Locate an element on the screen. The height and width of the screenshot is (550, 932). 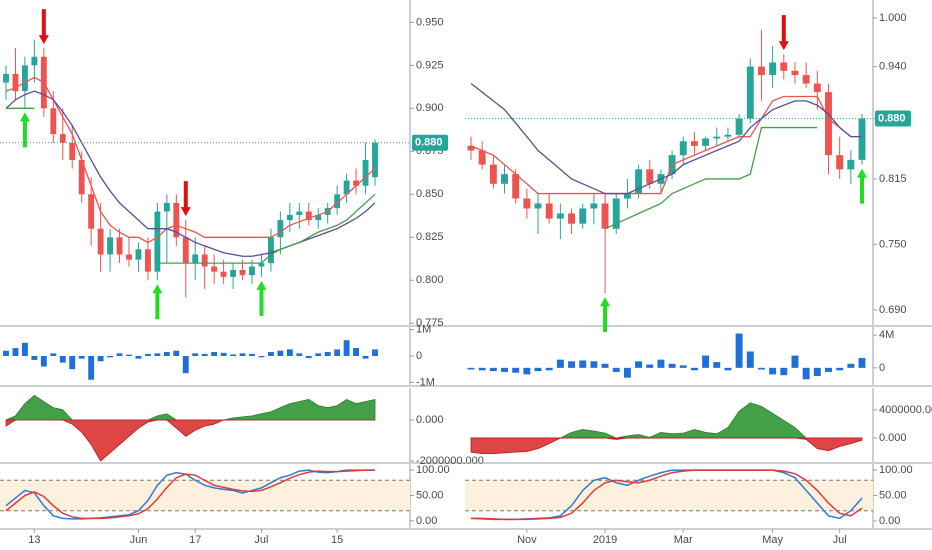
x-tick-label: Jun is located at coordinates (139, 540).